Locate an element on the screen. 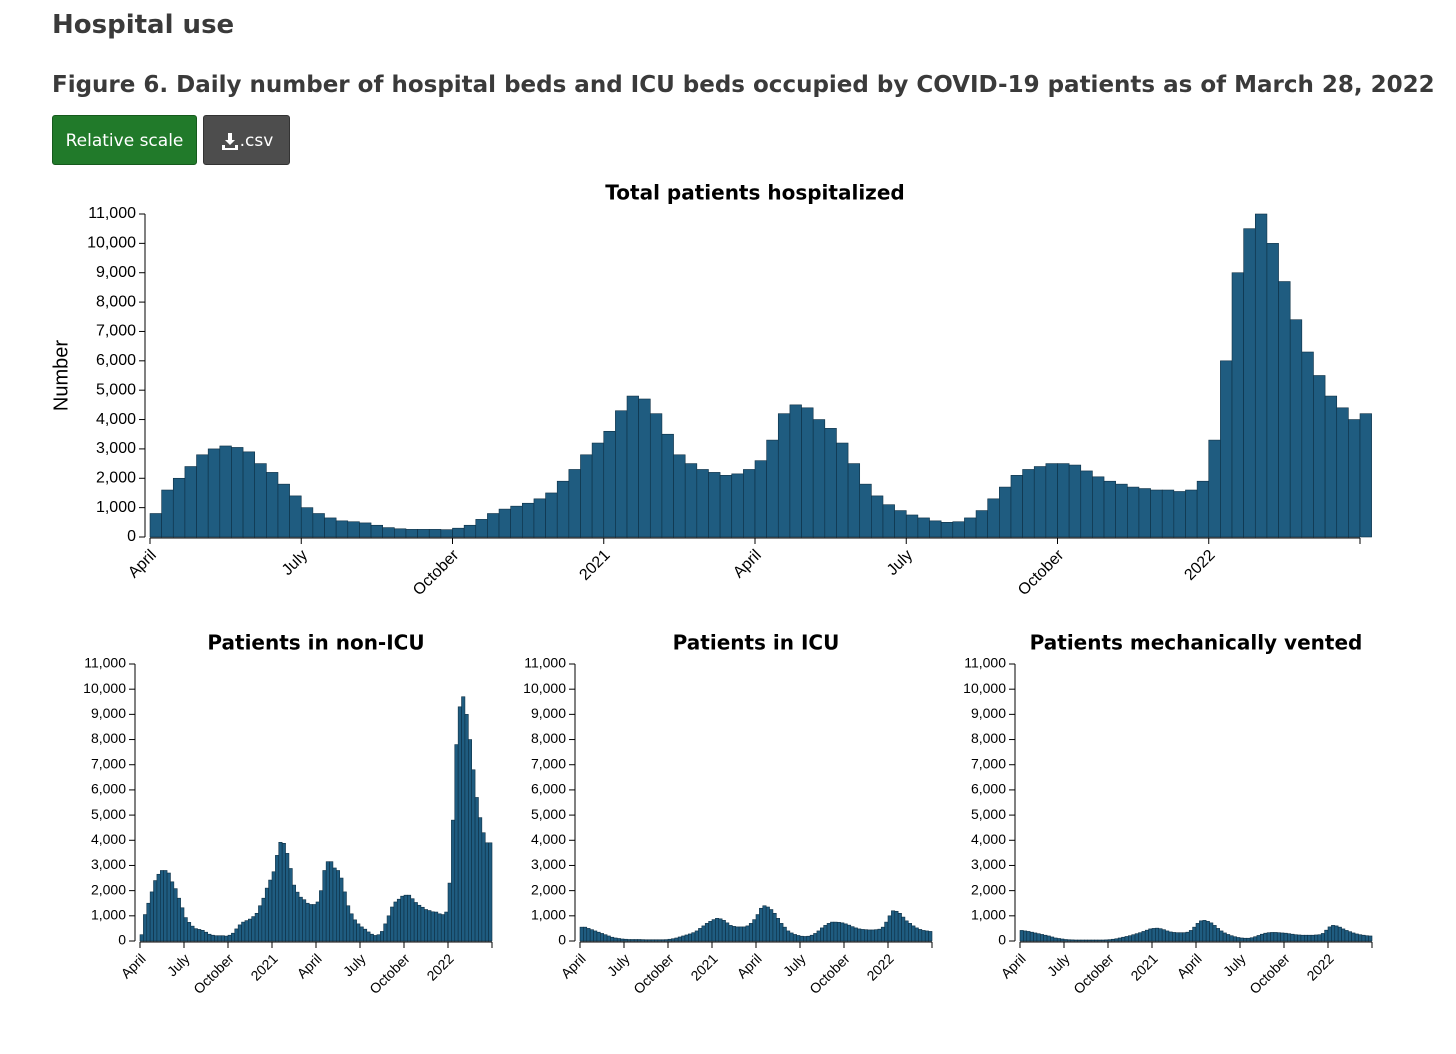 The height and width of the screenshot is (1054, 1456). csv-button: .csv is located at coordinates (246, 140).